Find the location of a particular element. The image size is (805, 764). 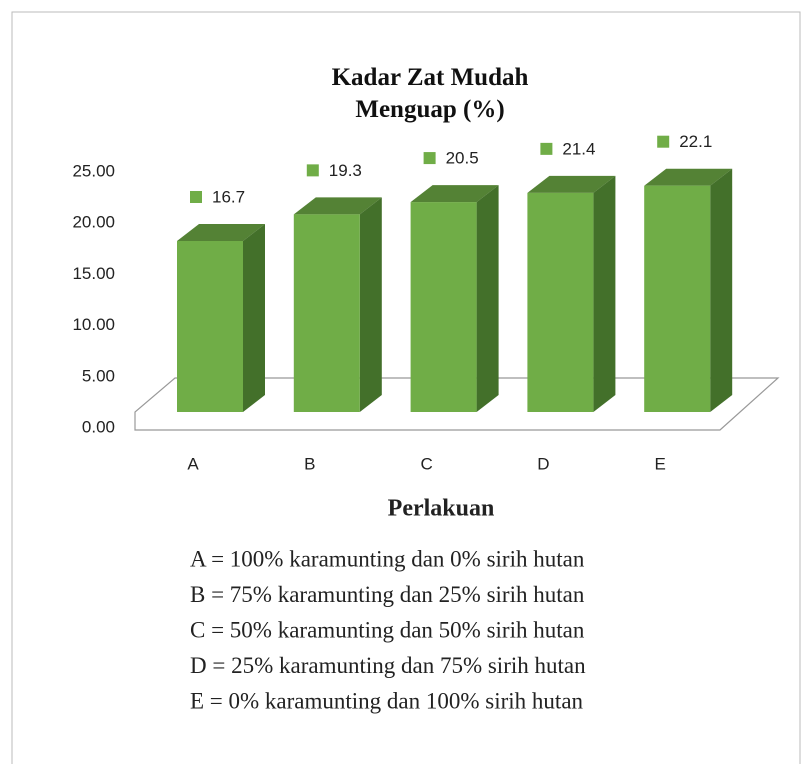

note: A = 100% karamunting dan 0% sirih hutan is located at coordinates (387, 558).